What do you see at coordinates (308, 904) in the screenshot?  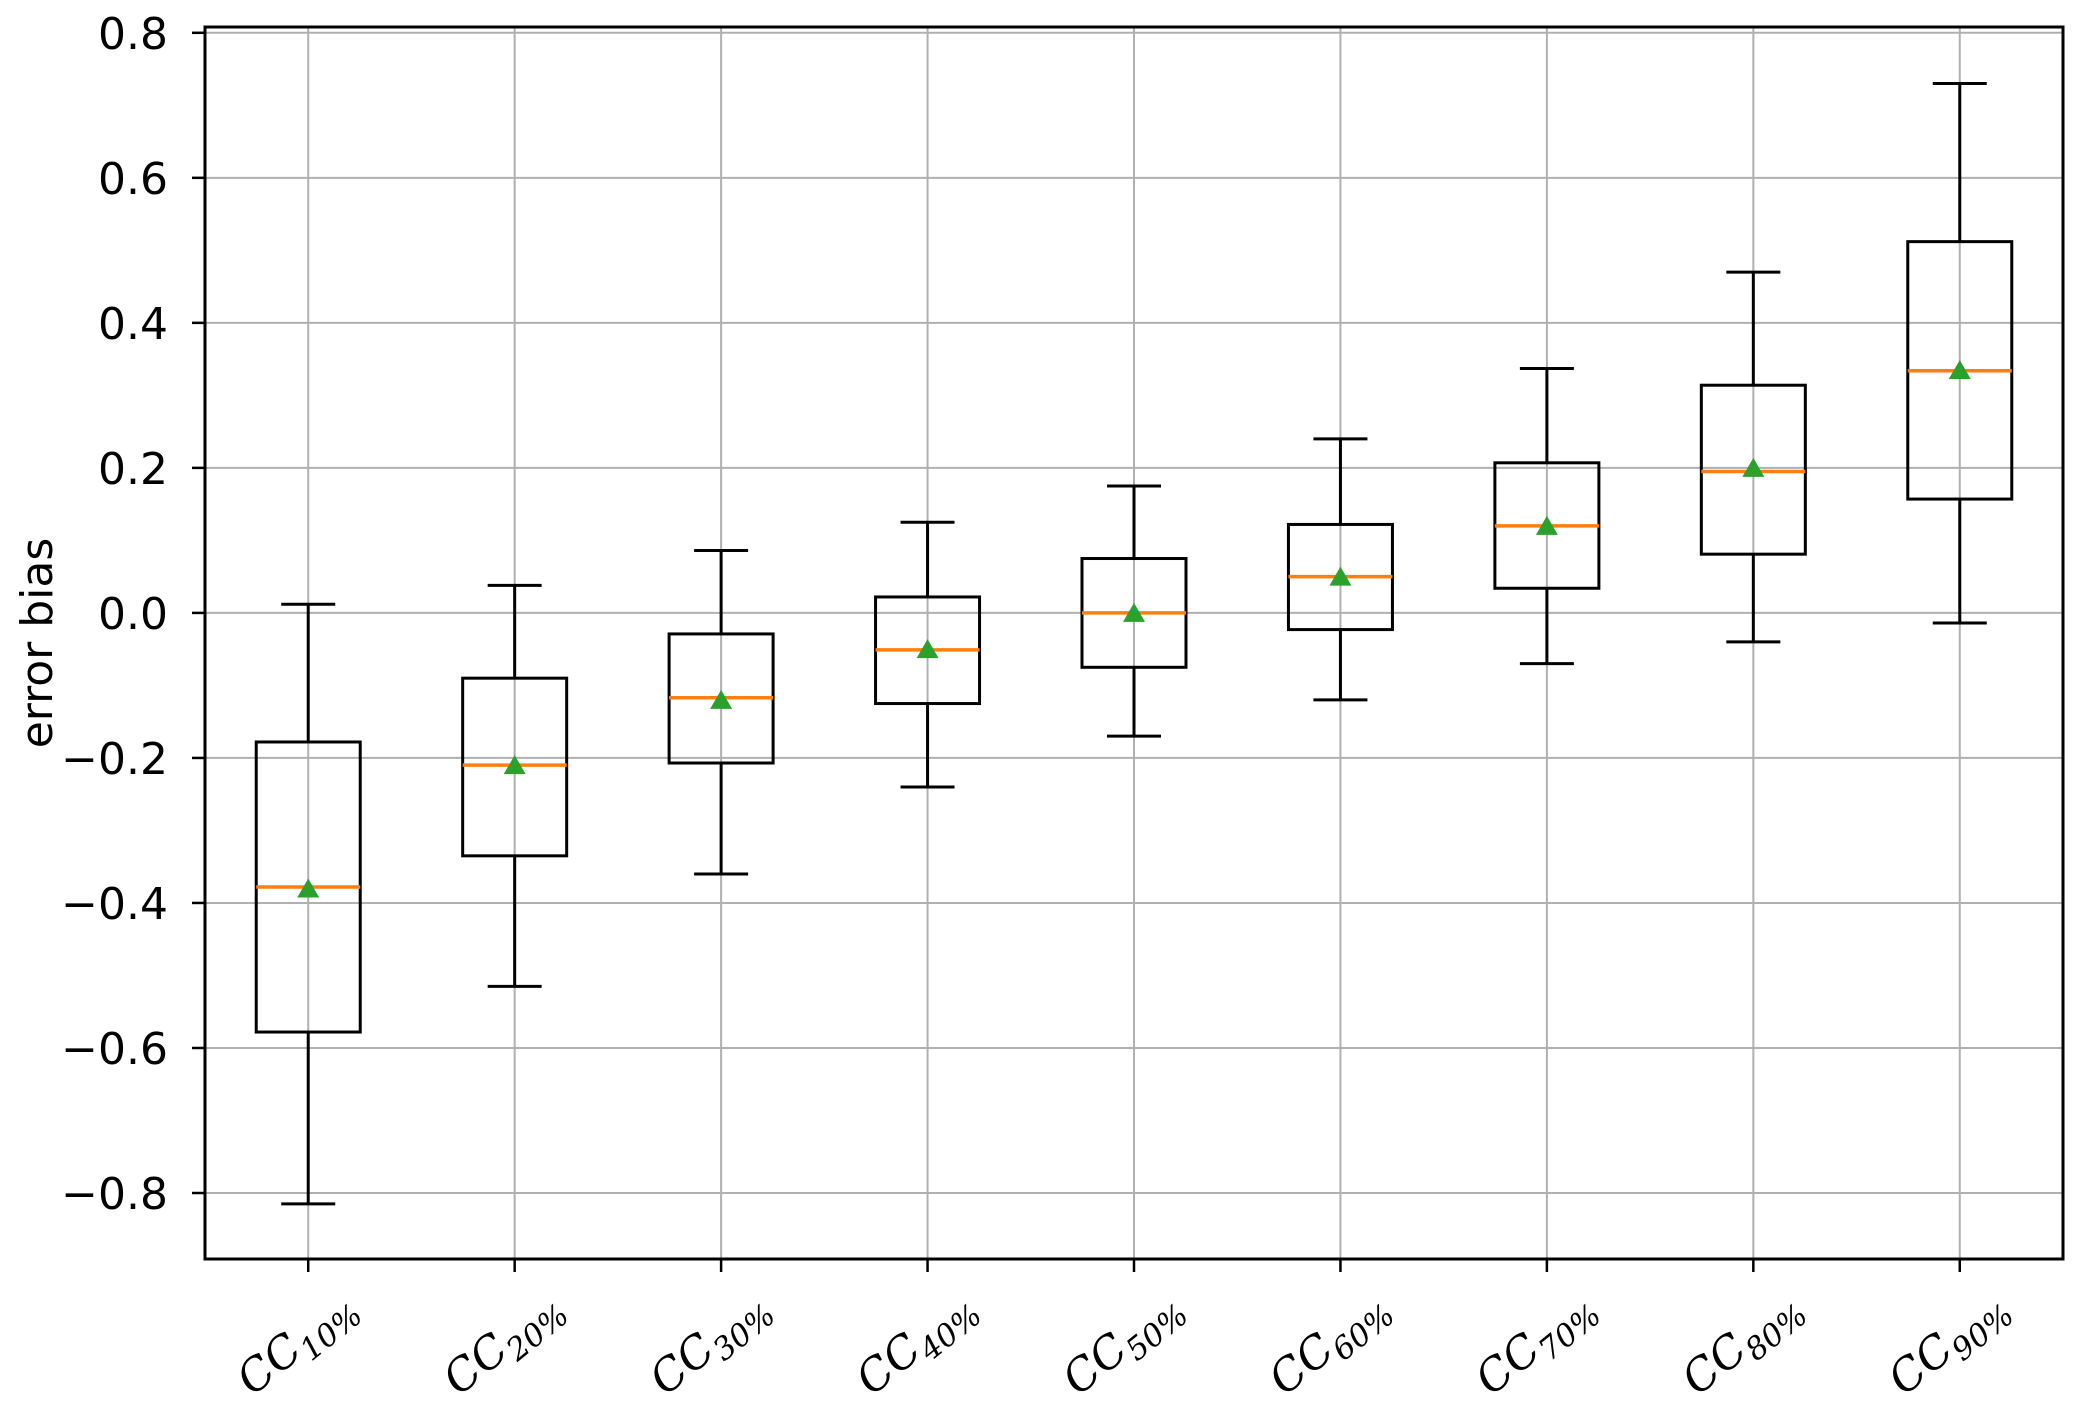 I see `boxplot-CC10%` at bounding box center [308, 904].